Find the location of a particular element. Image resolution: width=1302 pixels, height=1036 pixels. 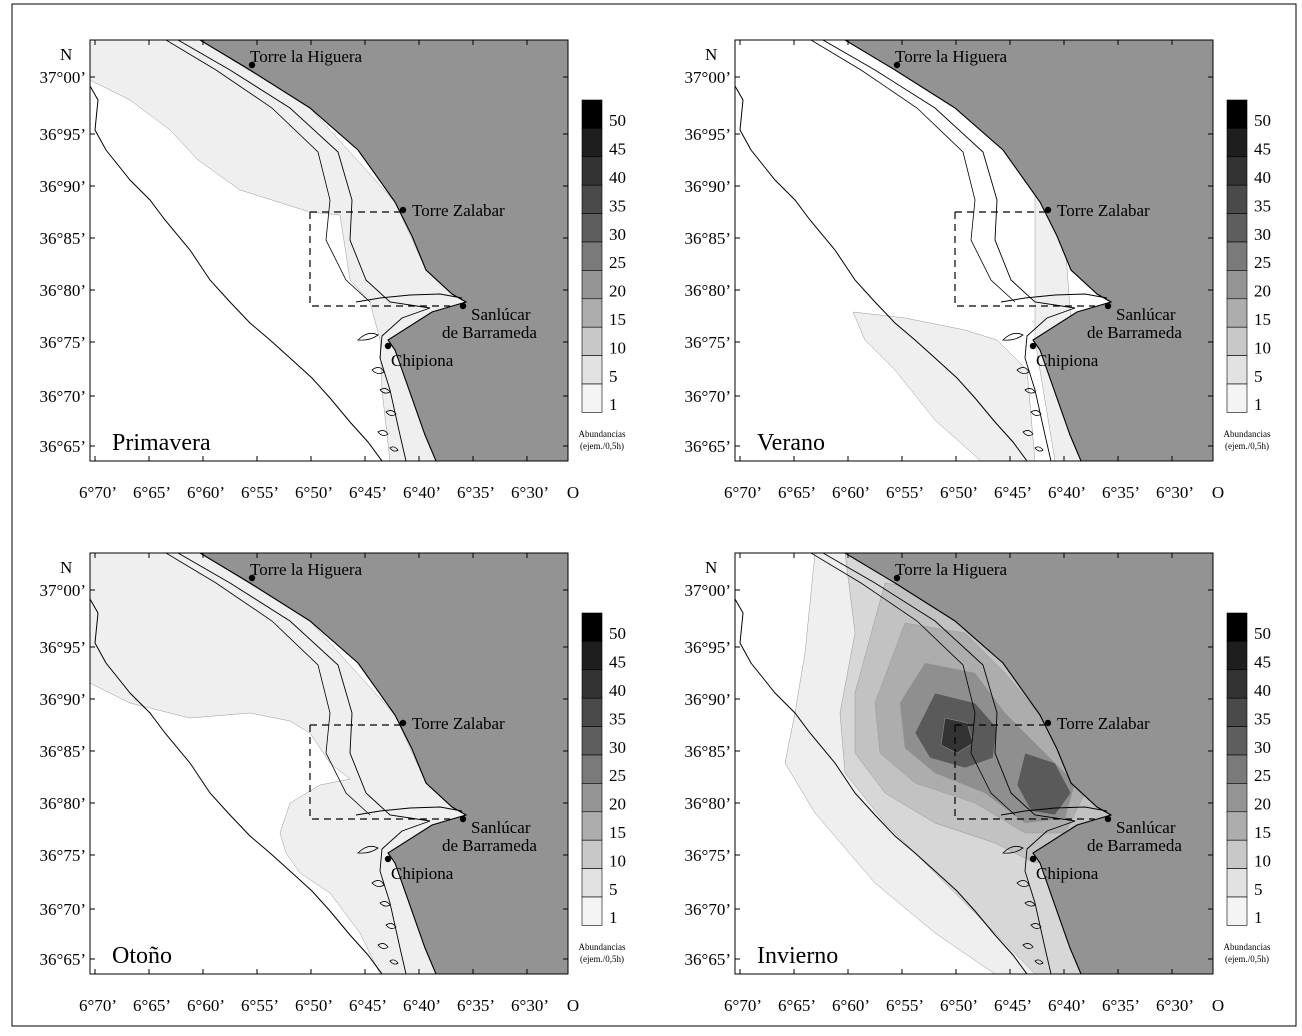

lat-tick-label: 36°65’ is located at coordinates (63, 446).